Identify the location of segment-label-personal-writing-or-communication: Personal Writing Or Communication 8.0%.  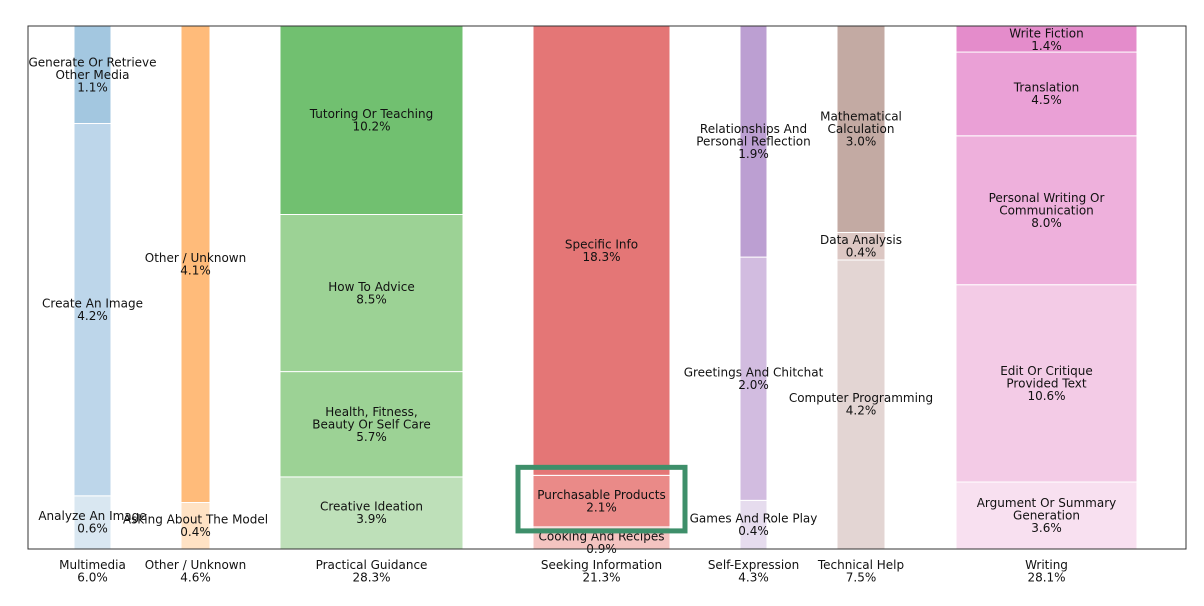
(1047, 210).